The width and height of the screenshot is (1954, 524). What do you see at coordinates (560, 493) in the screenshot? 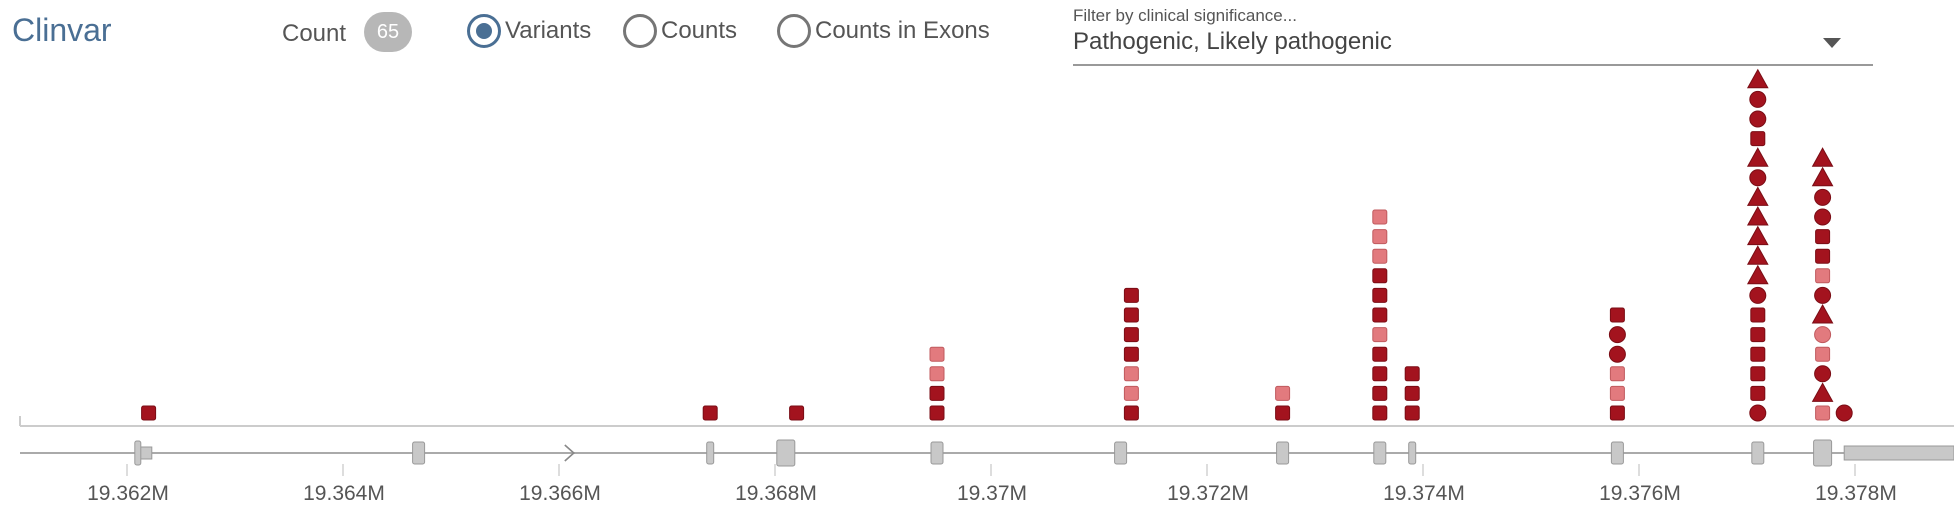
I see `axis-tick-label: 19.366M` at bounding box center [560, 493].